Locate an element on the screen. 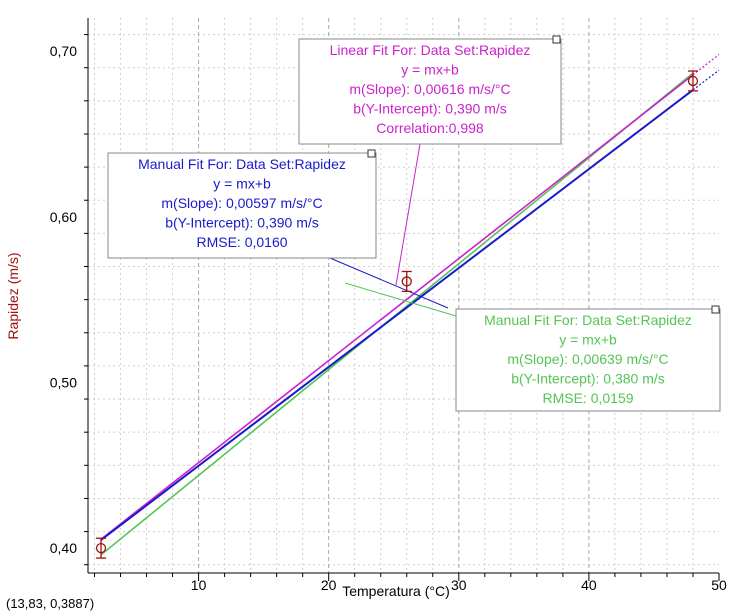  y-tick-label: 0,40 is located at coordinates (63, 548).